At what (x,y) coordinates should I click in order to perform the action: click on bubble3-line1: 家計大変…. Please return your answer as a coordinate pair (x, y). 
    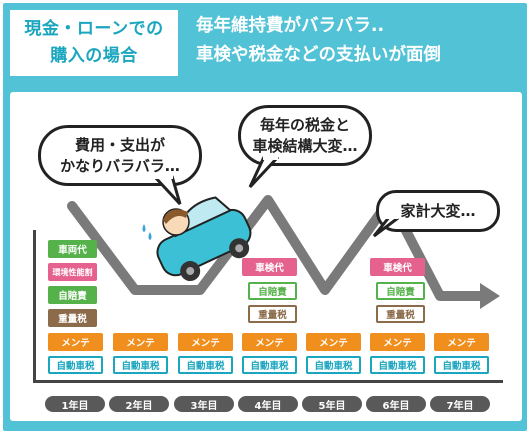
    Looking at the image, I should click on (438, 210).